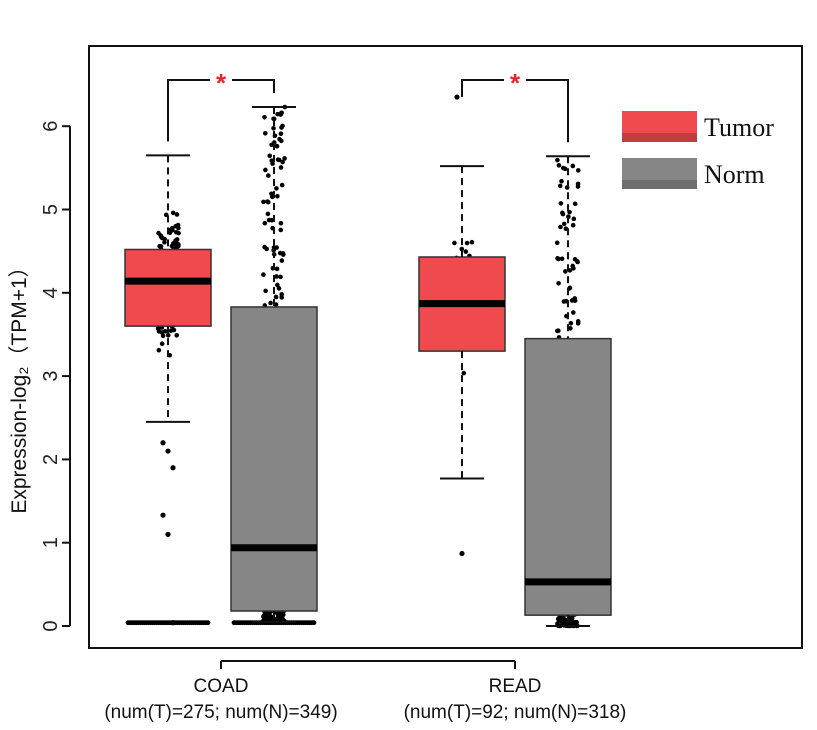 Image resolution: width=817 pixels, height=730 pixels. What do you see at coordinates (51, 292) in the screenshot?
I see `y-tick-label: 4` at bounding box center [51, 292].